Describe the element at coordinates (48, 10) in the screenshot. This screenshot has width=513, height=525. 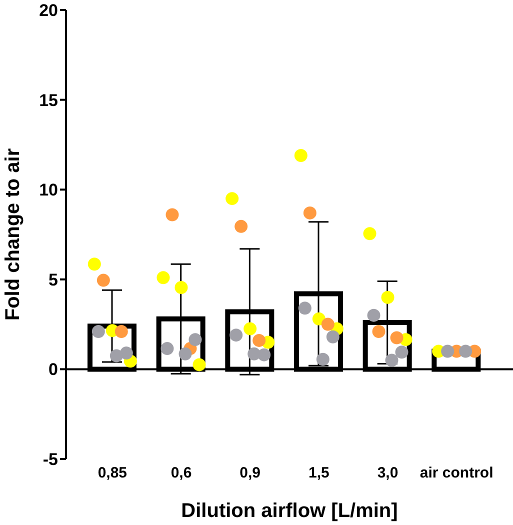
I see `y-tick-label: 20` at that location.